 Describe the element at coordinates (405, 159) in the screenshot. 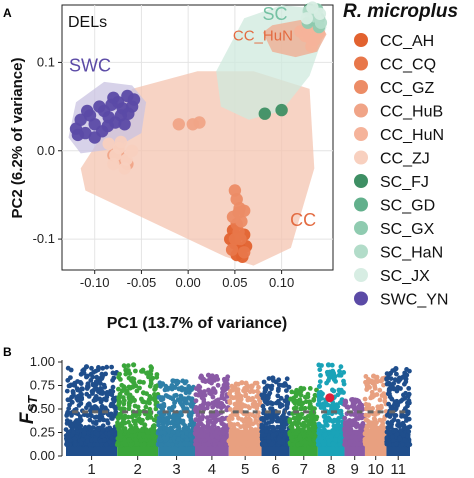

I see `legend-label-cc-zj: CC_ZJ` at that location.